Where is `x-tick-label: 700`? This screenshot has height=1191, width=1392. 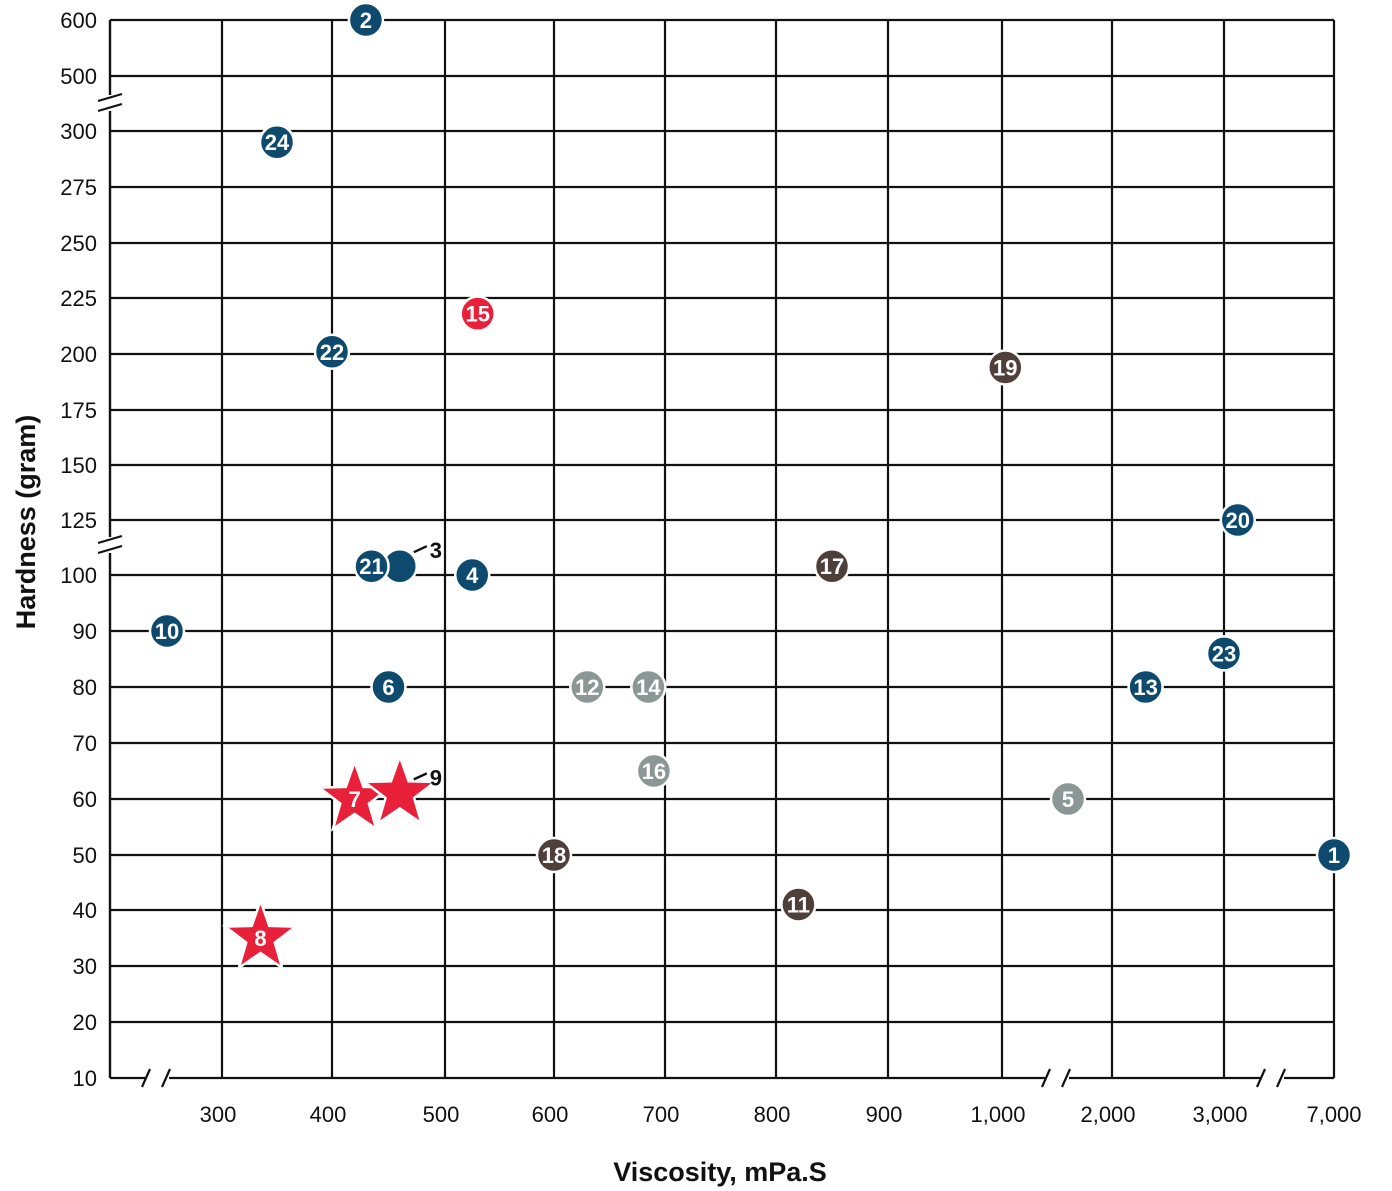 x-tick-label: 700 is located at coordinates (661, 1114).